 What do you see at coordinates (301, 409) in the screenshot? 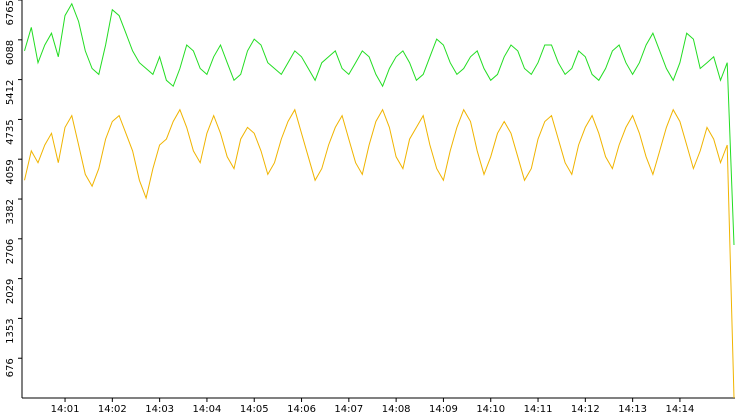
I see `x-tick-label: 14:06` at bounding box center [301, 409].